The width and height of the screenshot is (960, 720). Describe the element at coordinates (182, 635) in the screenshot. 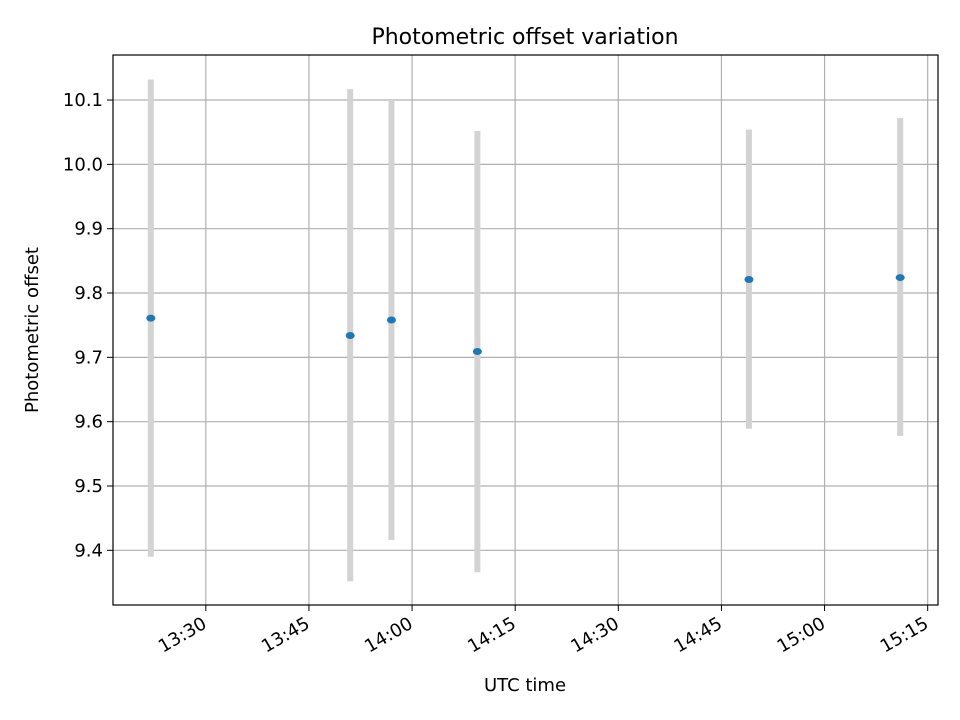

I see `x-tick-label: 13:30` at that location.